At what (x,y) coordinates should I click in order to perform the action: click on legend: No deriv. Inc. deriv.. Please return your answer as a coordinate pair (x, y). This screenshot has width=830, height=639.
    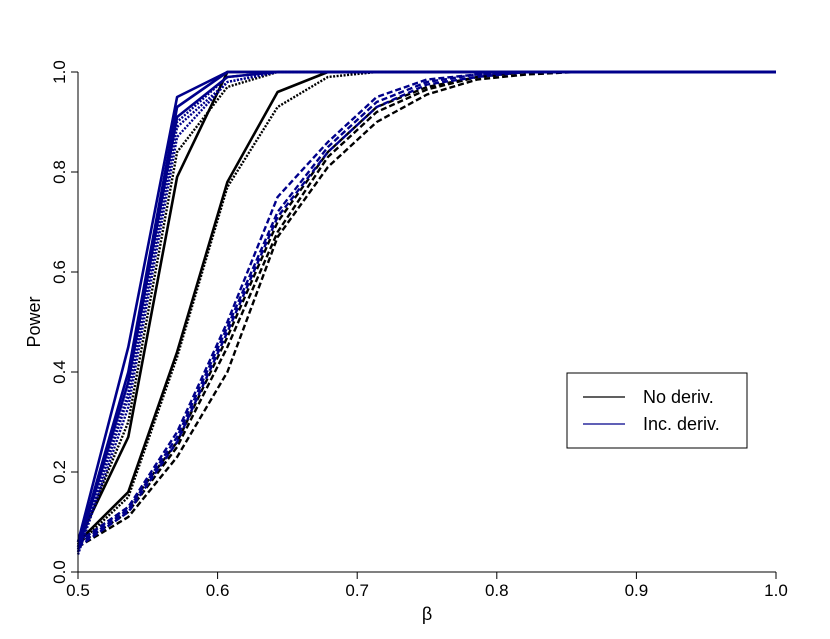
    Looking at the image, I should click on (657, 410).